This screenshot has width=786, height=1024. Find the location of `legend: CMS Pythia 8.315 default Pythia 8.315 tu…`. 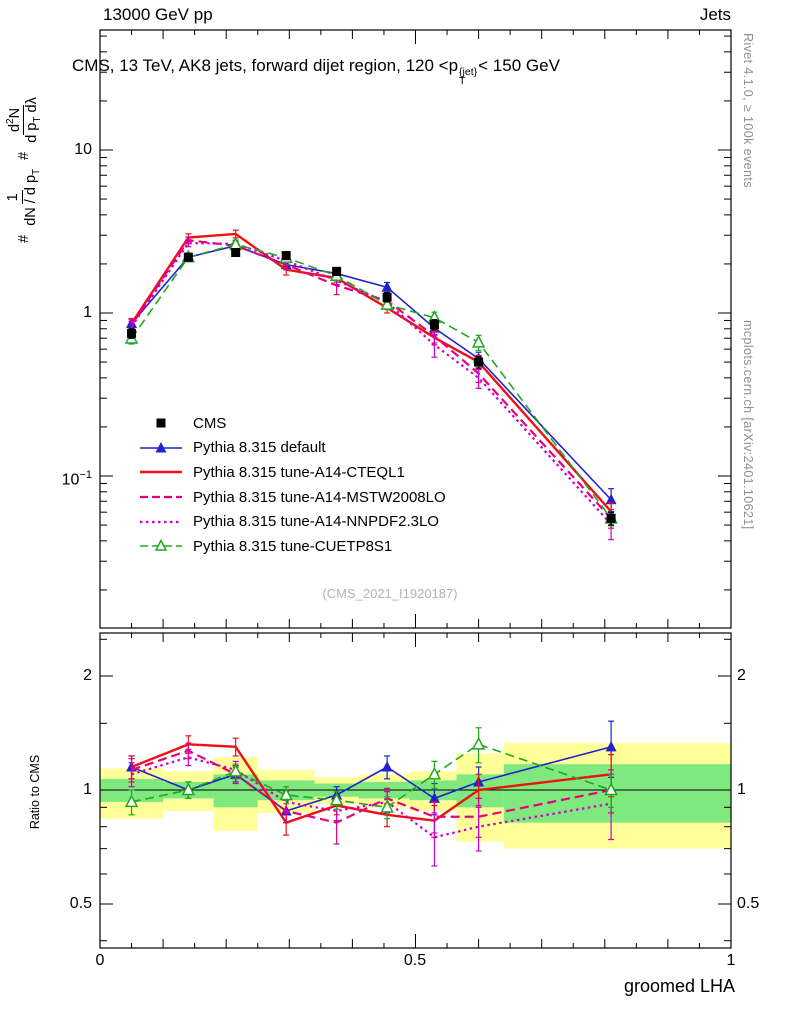

legend: CMS Pythia 8.315 default Pythia 8.315 tu… is located at coordinates (292, 485).